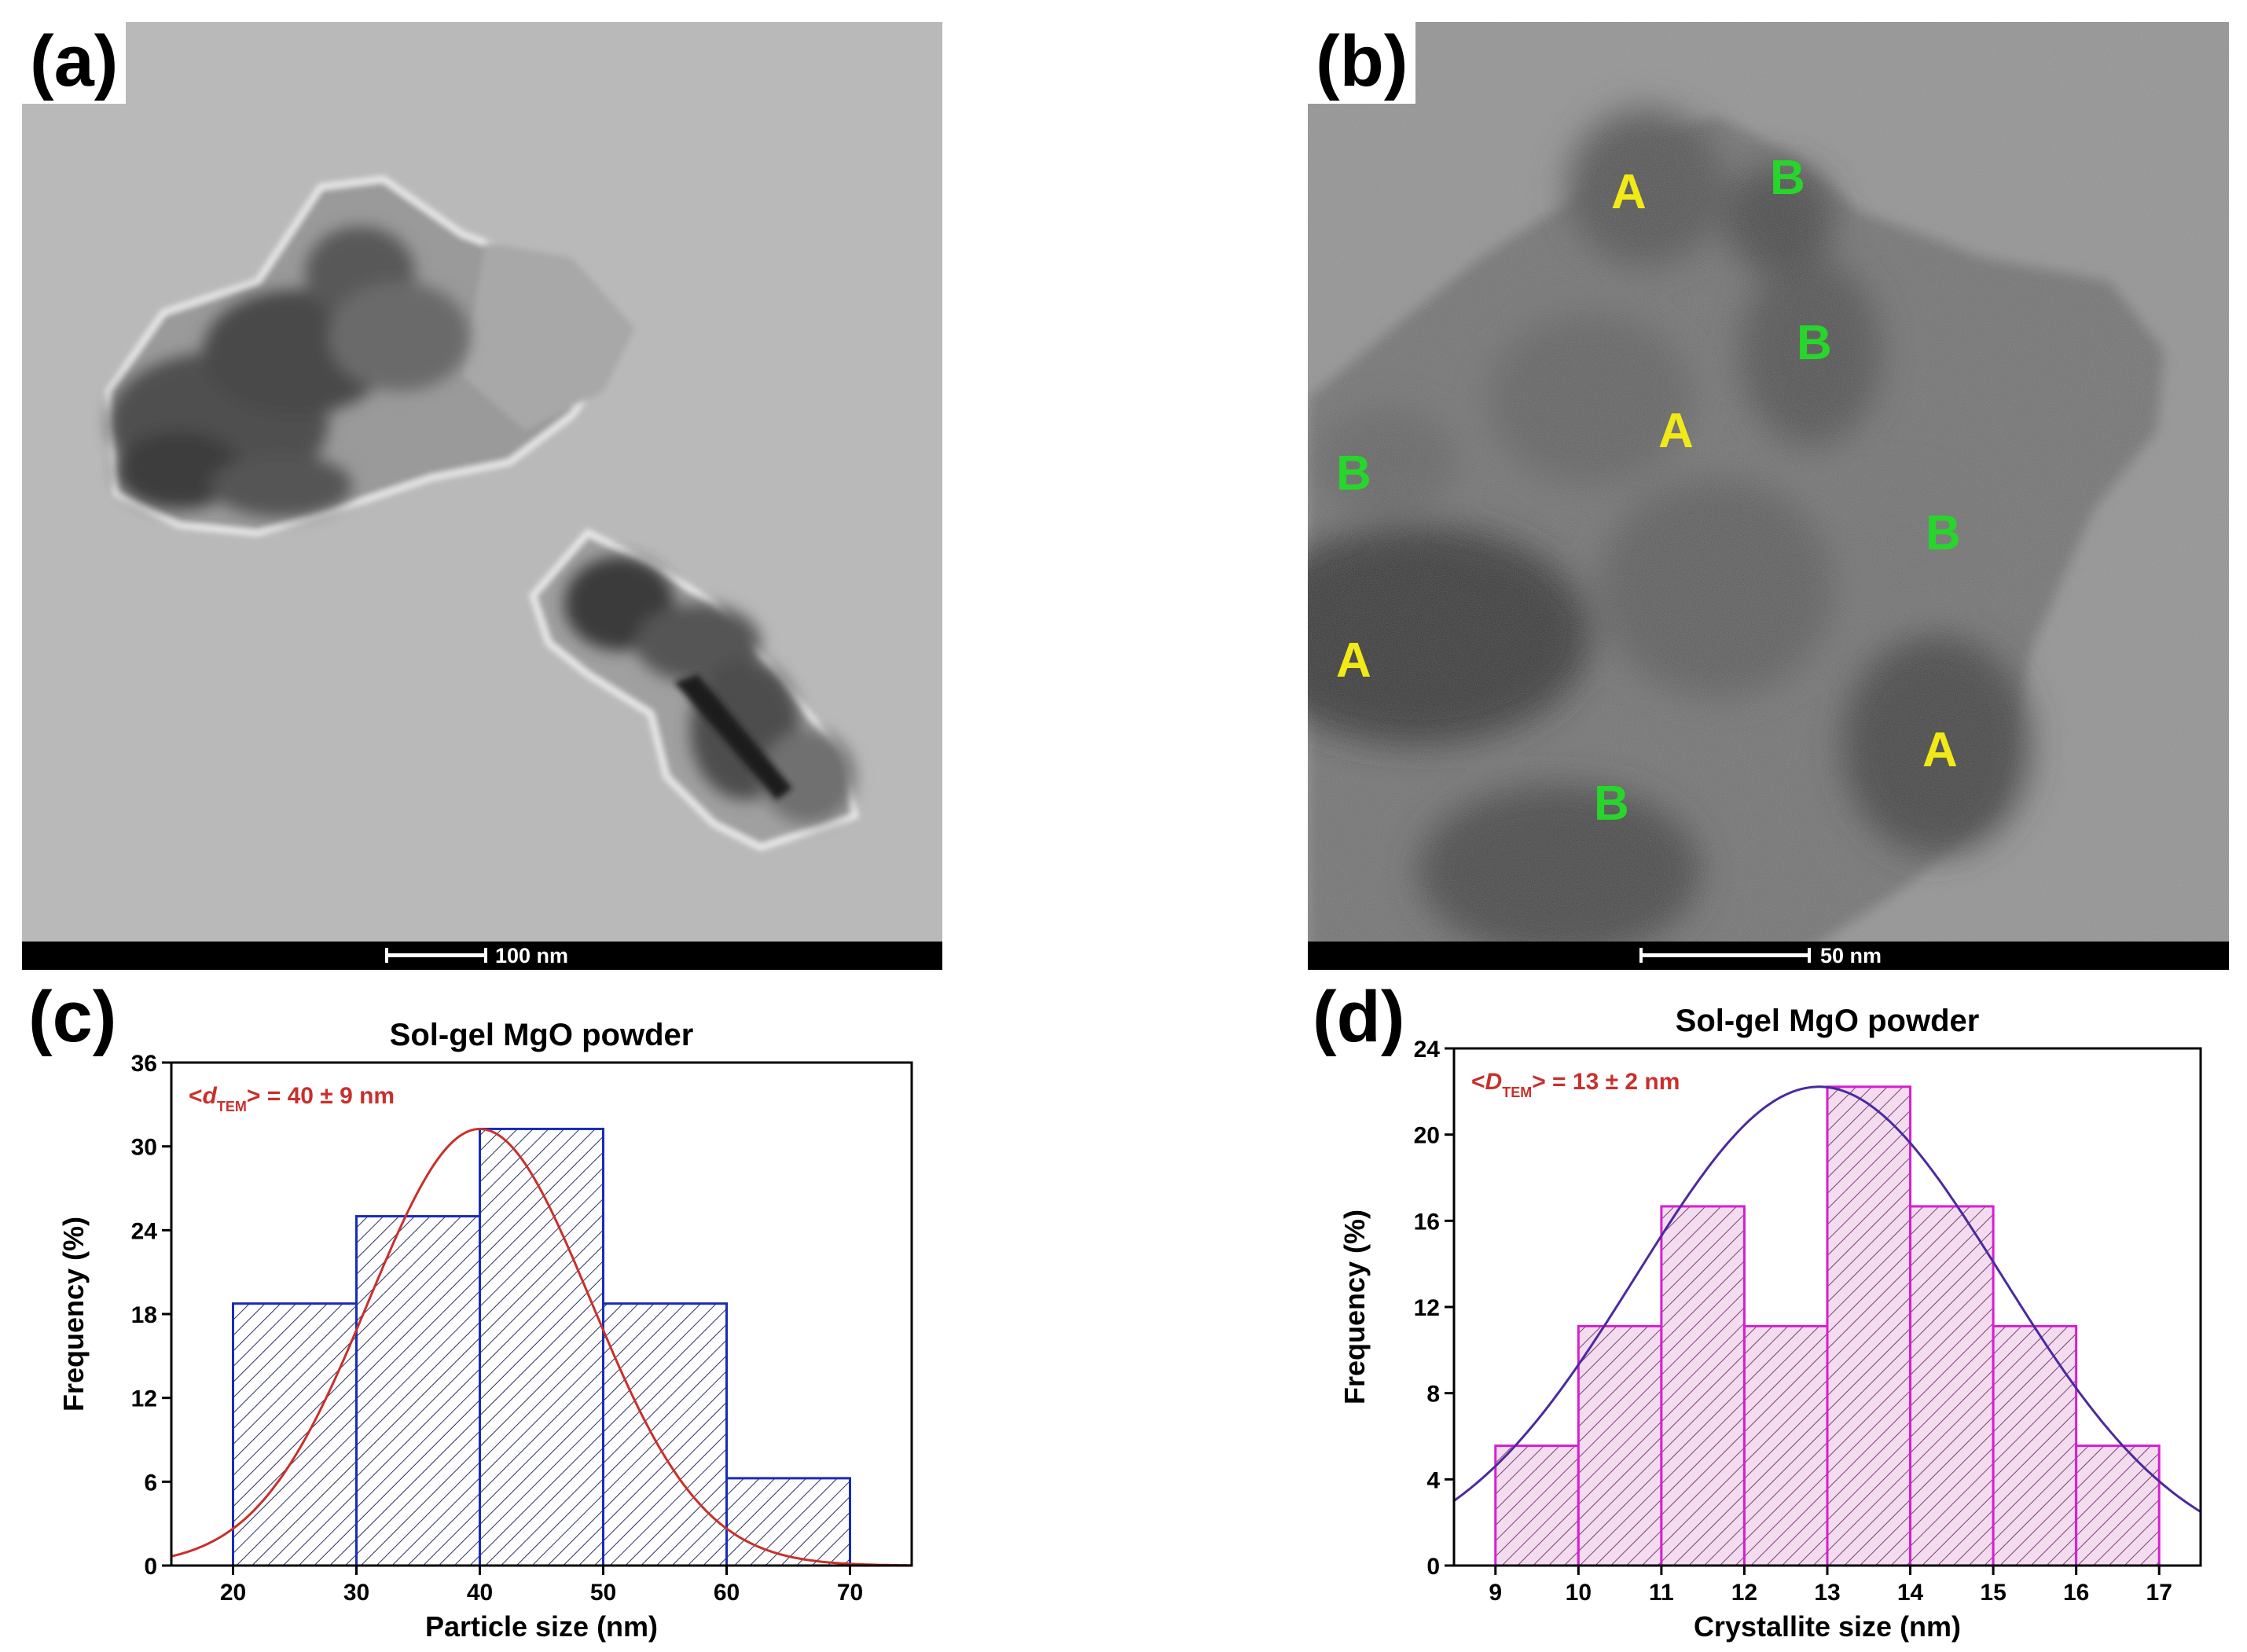 The image size is (2247, 1652). Describe the element at coordinates (2159, 1593) in the screenshot. I see `x-tick-label: 17` at that location.